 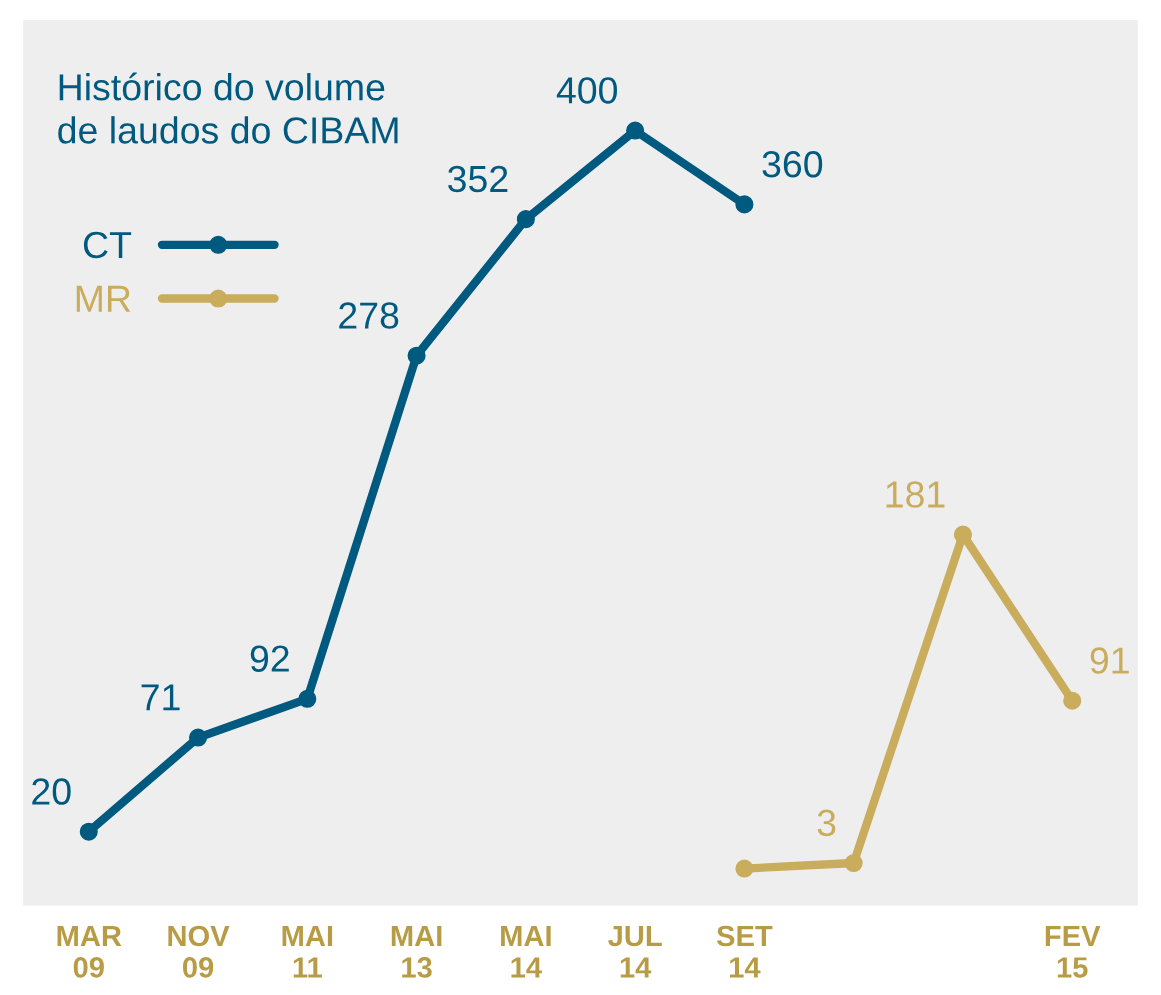 I want to click on data-label: 360, so click(x=792, y=164).